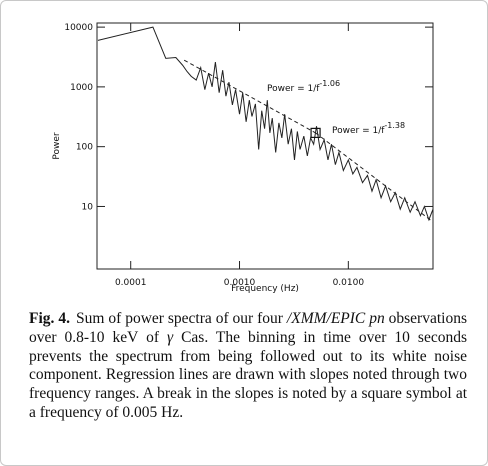 The height and width of the screenshot is (466, 488). Describe the element at coordinates (88, 207) in the screenshot. I see `y-tick-label: 10` at that location.